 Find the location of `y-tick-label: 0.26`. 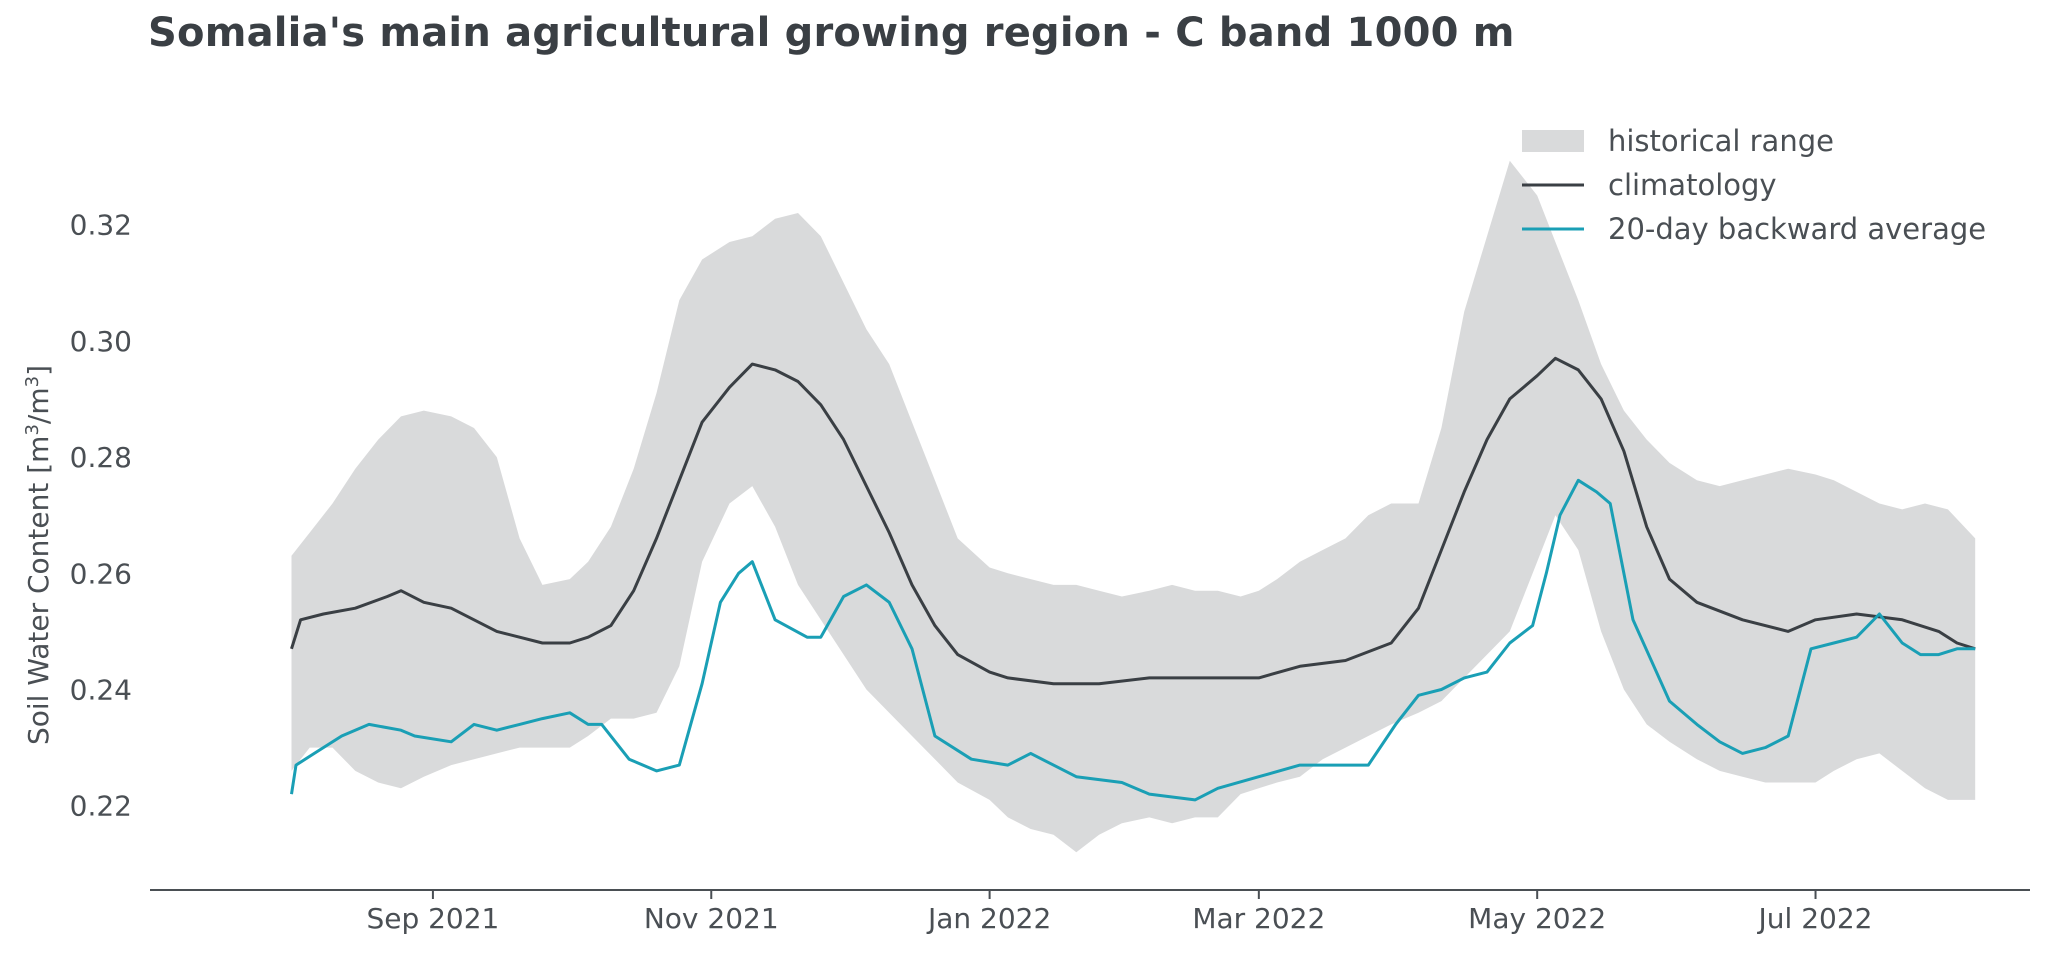

y-tick-label: 0.26 is located at coordinates (101, 573).